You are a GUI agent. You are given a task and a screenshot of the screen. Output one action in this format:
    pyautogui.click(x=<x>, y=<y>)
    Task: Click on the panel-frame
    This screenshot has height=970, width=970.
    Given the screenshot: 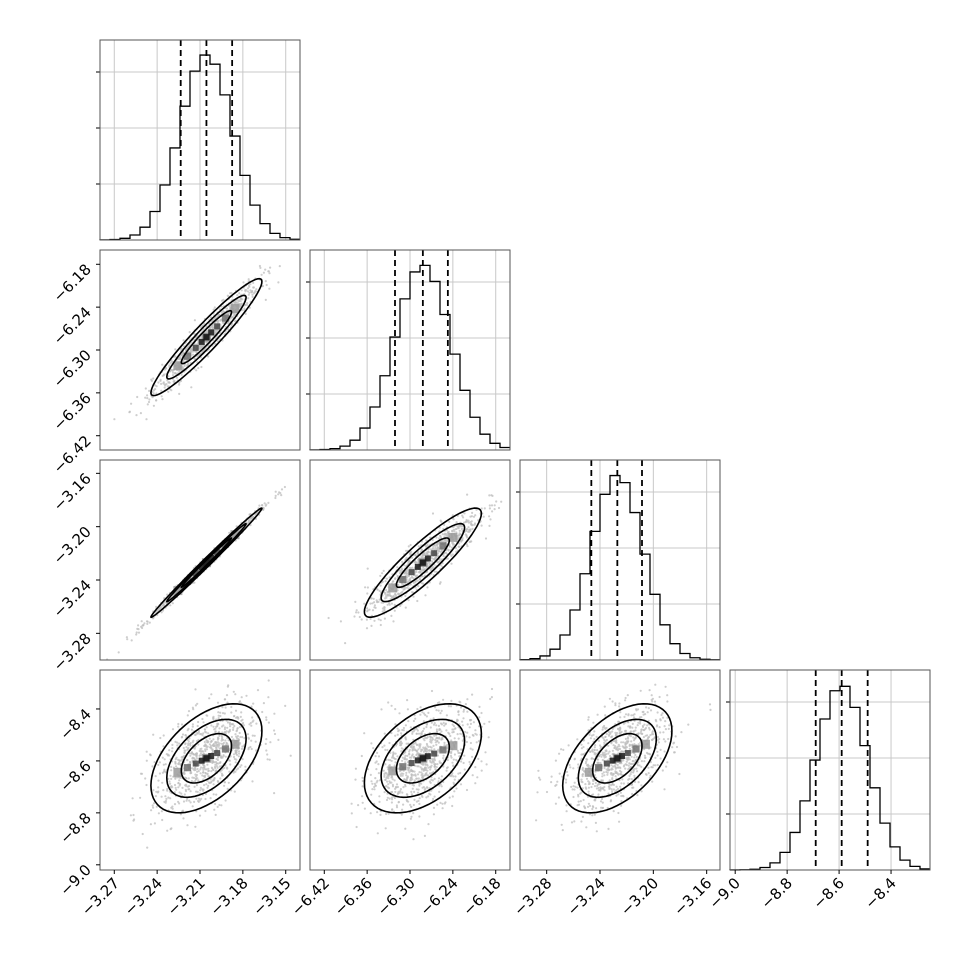 What is the action you would take?
    pyautogui.click(x=620, y=560)
    